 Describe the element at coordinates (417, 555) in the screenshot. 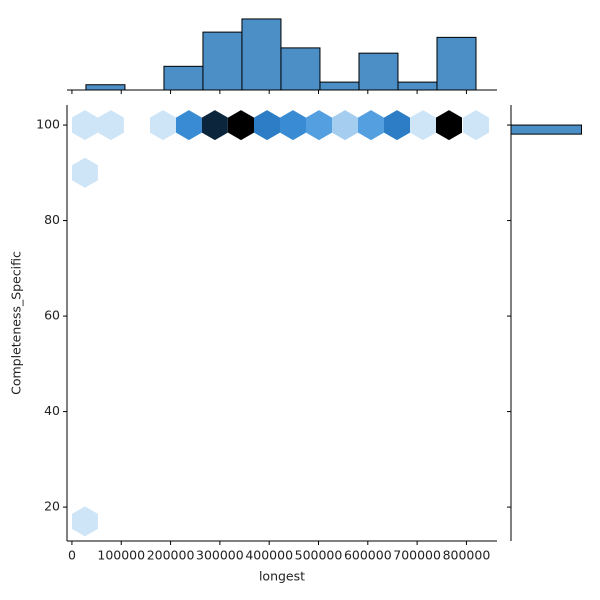

I see `x-tick-label: 700000` at that location.